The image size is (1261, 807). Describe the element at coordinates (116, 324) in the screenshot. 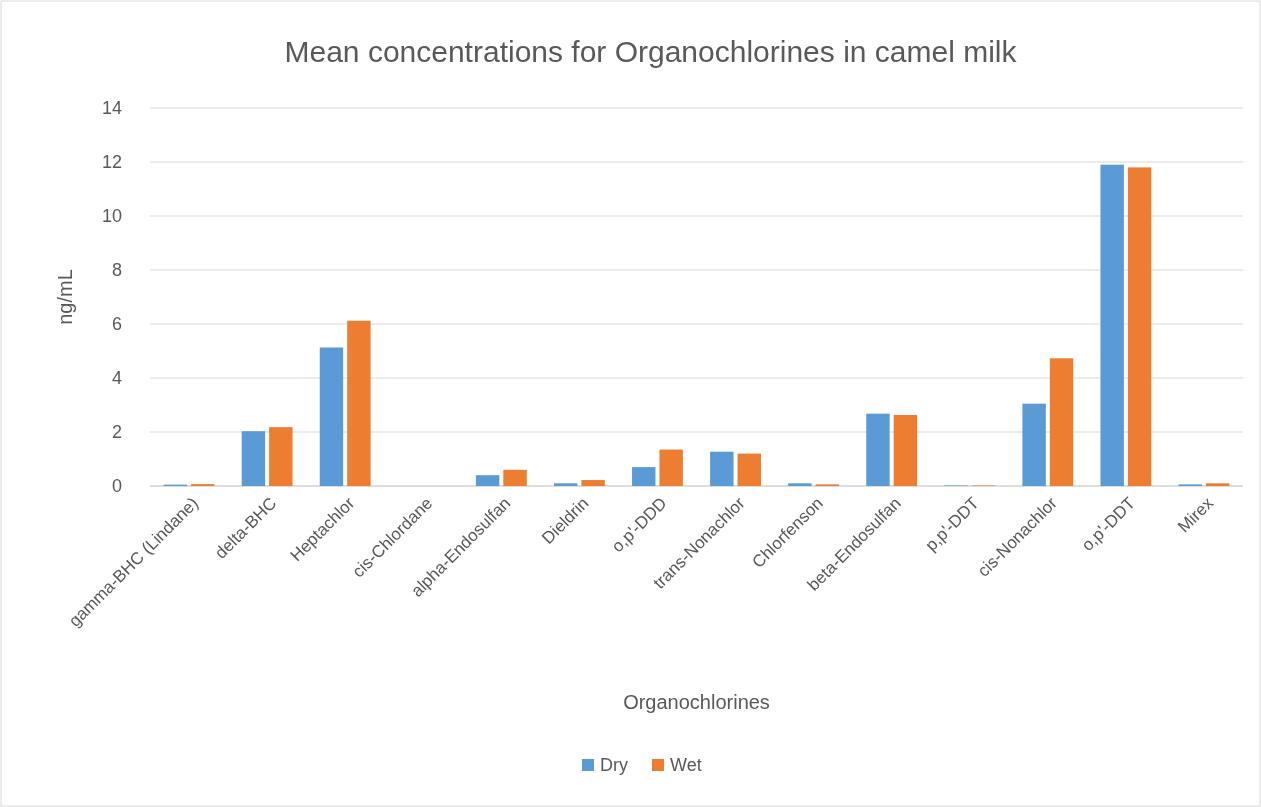

I see `y-tick-label: 6` at that location.